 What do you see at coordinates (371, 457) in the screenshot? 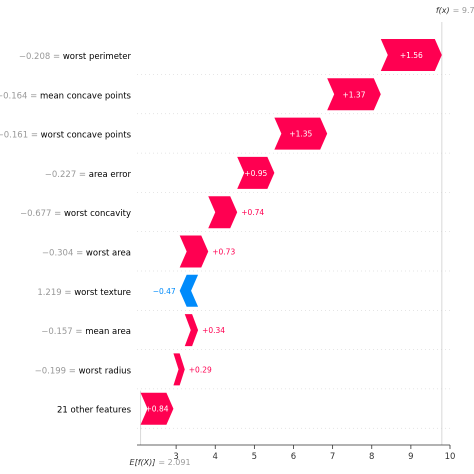
I see `x-tick-label: 8` at bounding box center [371, 457].